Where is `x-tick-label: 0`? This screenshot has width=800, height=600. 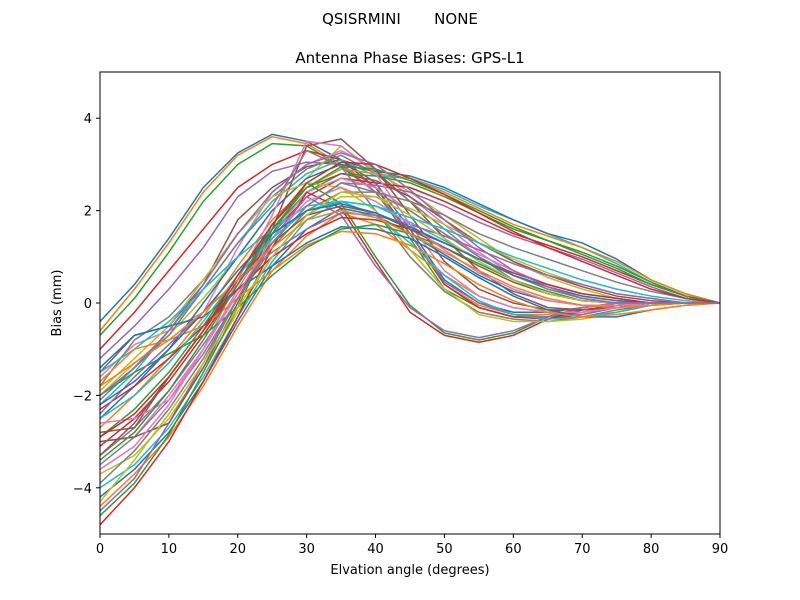 x-tick-label: 0 is located at coordinates (100, 549).